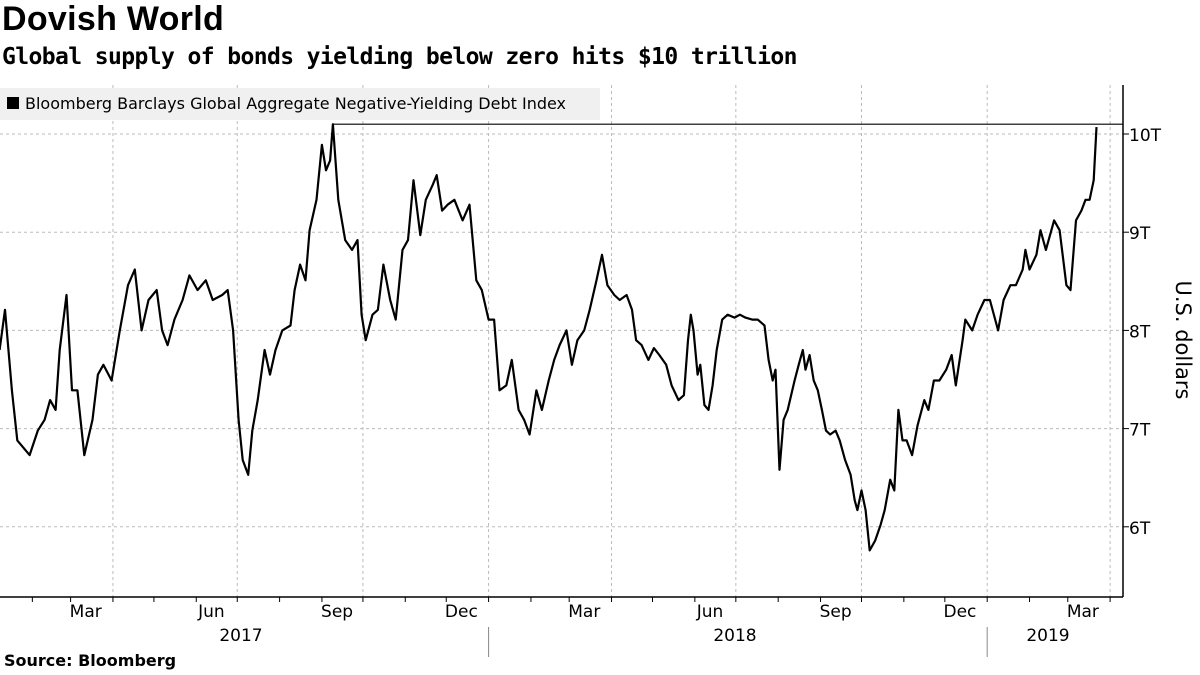  What do you see at coordinates (13, 103) in the screenshot?
I see `legend-swatch` at bounding box center [13, 103].